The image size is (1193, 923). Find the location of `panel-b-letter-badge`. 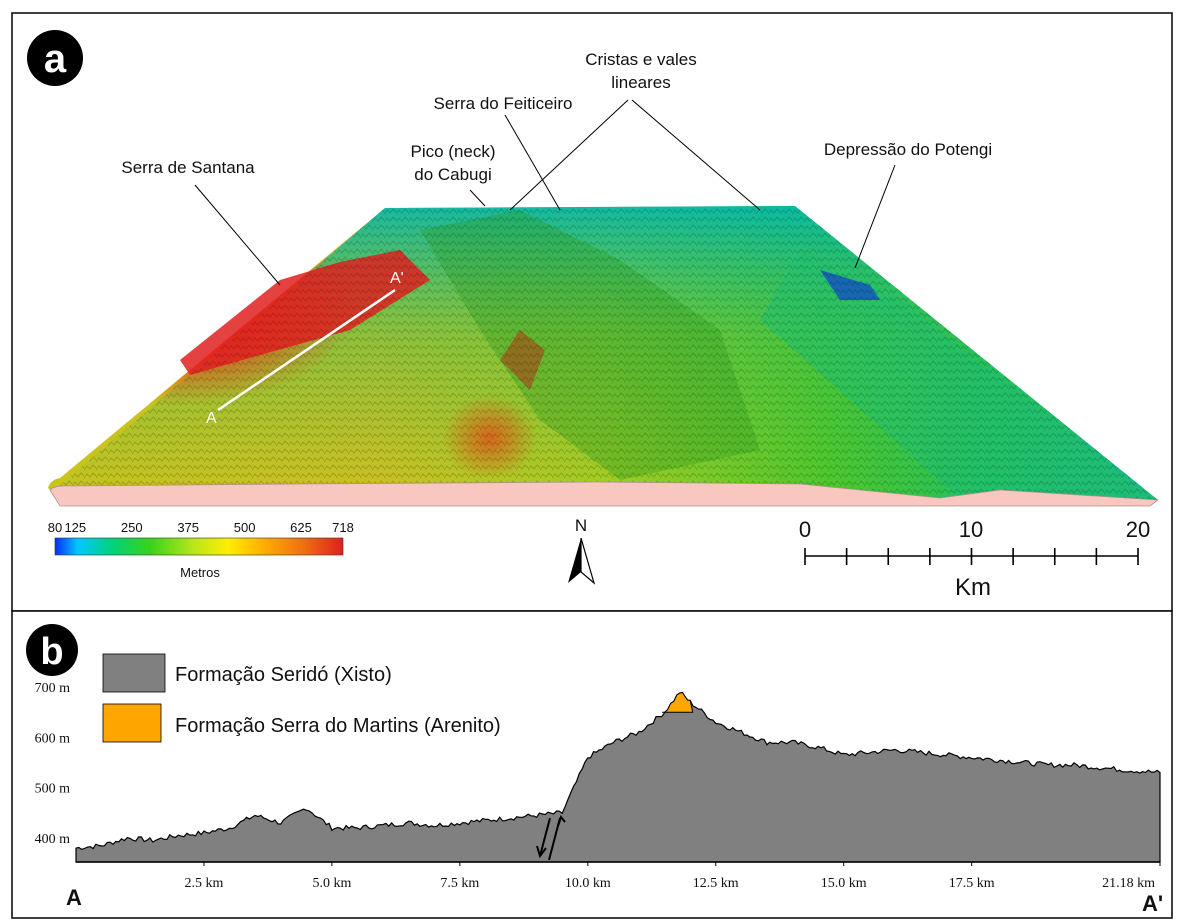

panel-b-letter-badge is located at coordinates (52, 650).